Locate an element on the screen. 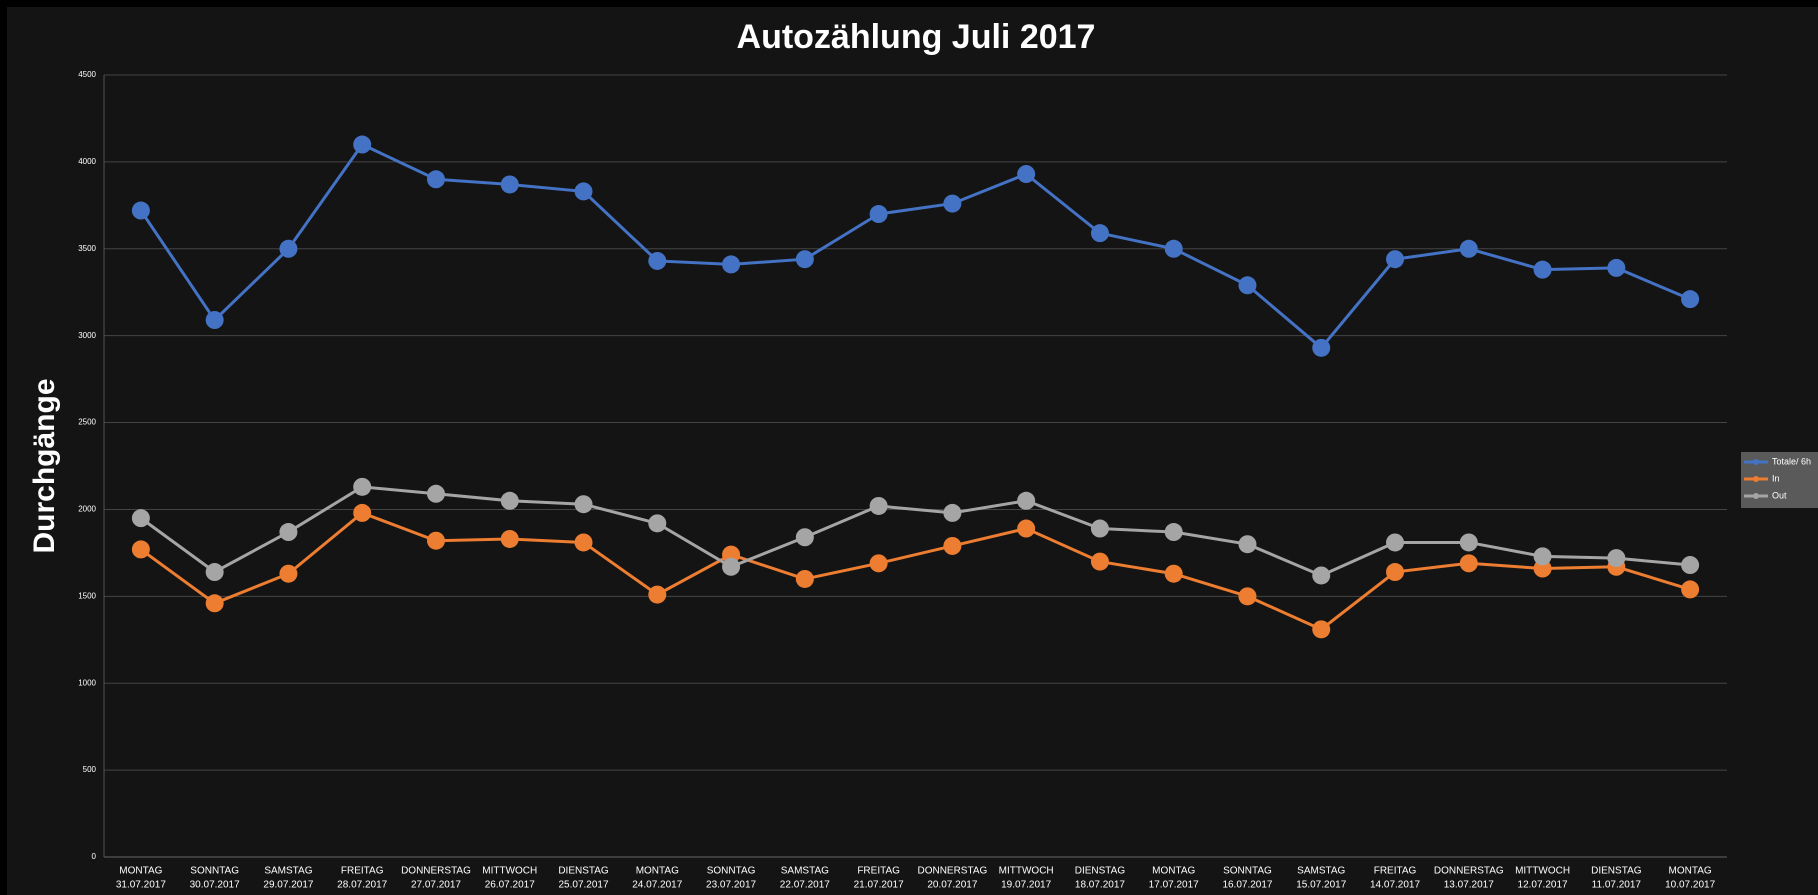 The image size is (1818, 895). x-tick-label: 29.07.2017 is located at coordinates (288, 885).